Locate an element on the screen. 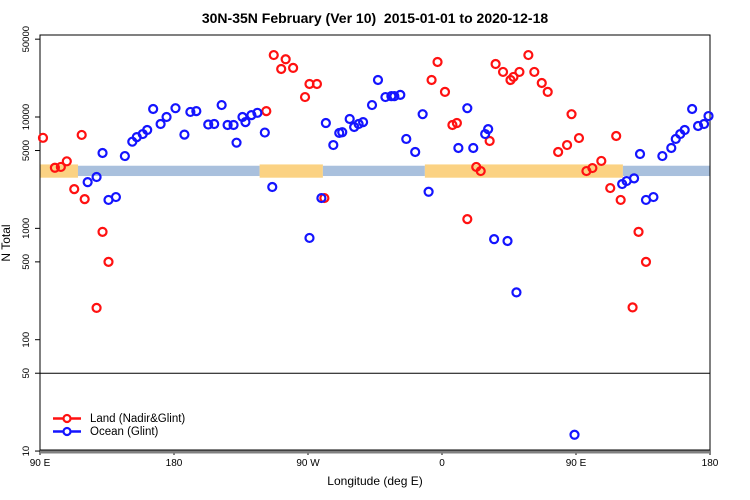 Image resolution: width=750 pixels, height=500 pixels. svg-text: 50000 is located at coordinates (26, 39).